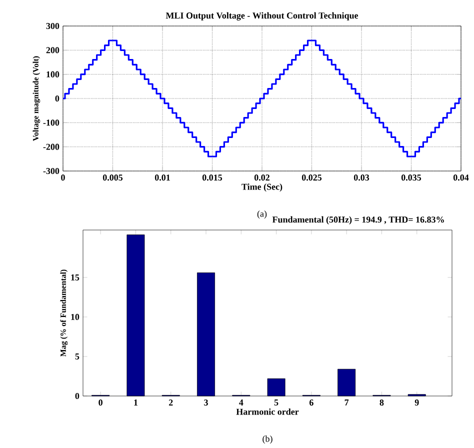 The height and width of the screenshot is (448, 474). Describe the element at coordinates (112, 177) in the screenshot. I see `x-tick-label: 0.005` at that location.